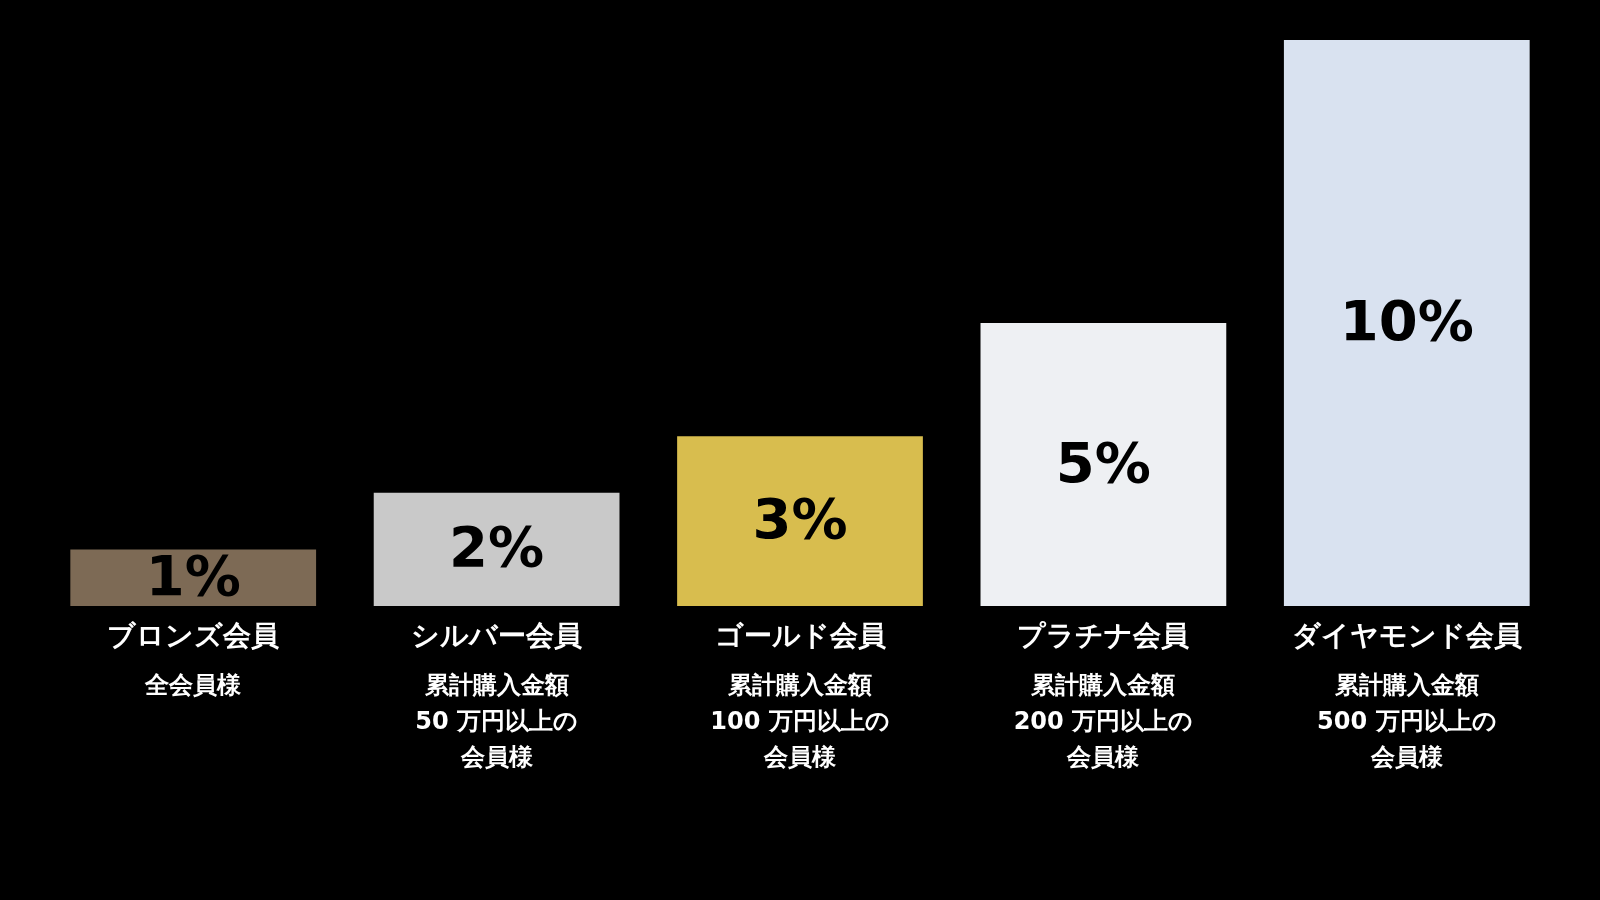  Describe the element at coordinates (1103, 721) in the screenshot. I see `text: 200 万円以上の` at that location.